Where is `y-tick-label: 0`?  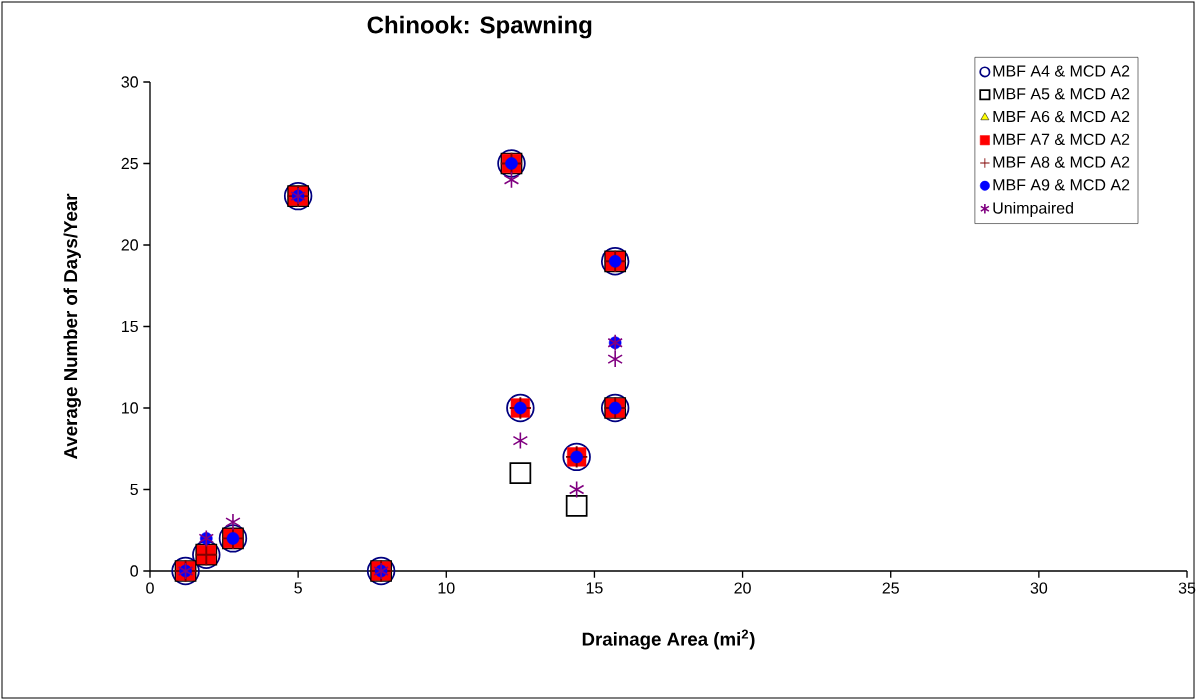 y-tick-label: 0 is located at coordinates (134, 571).